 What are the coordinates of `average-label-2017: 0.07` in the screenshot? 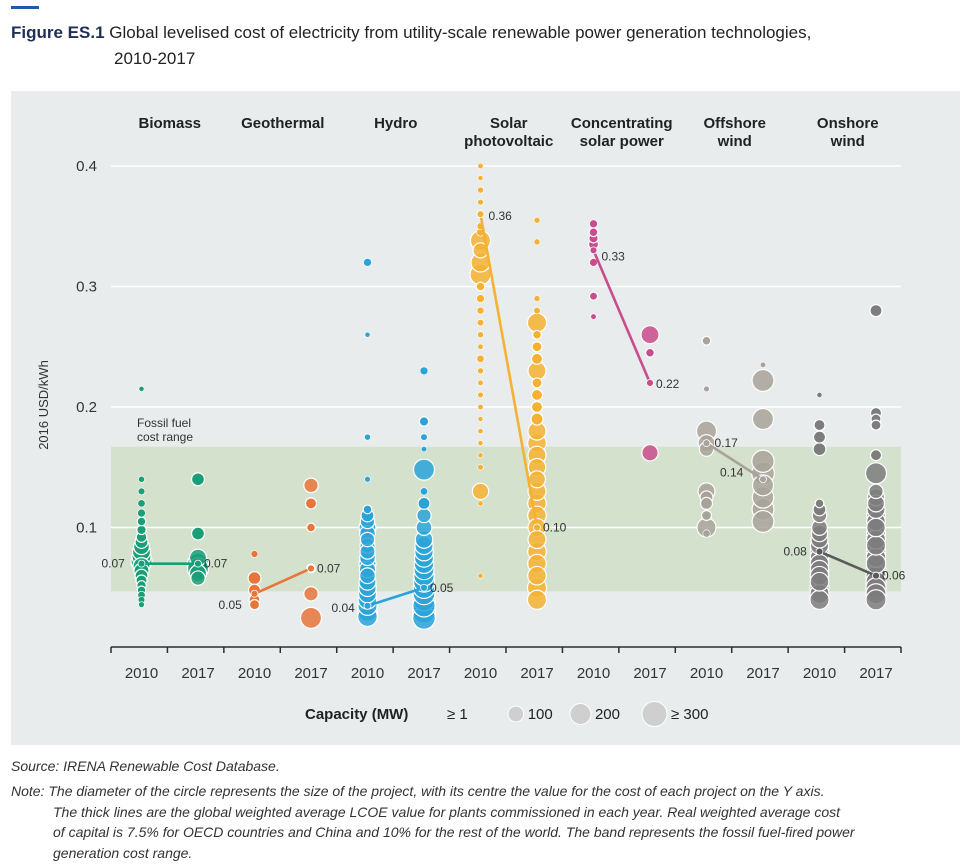 It's located at (216, 564).